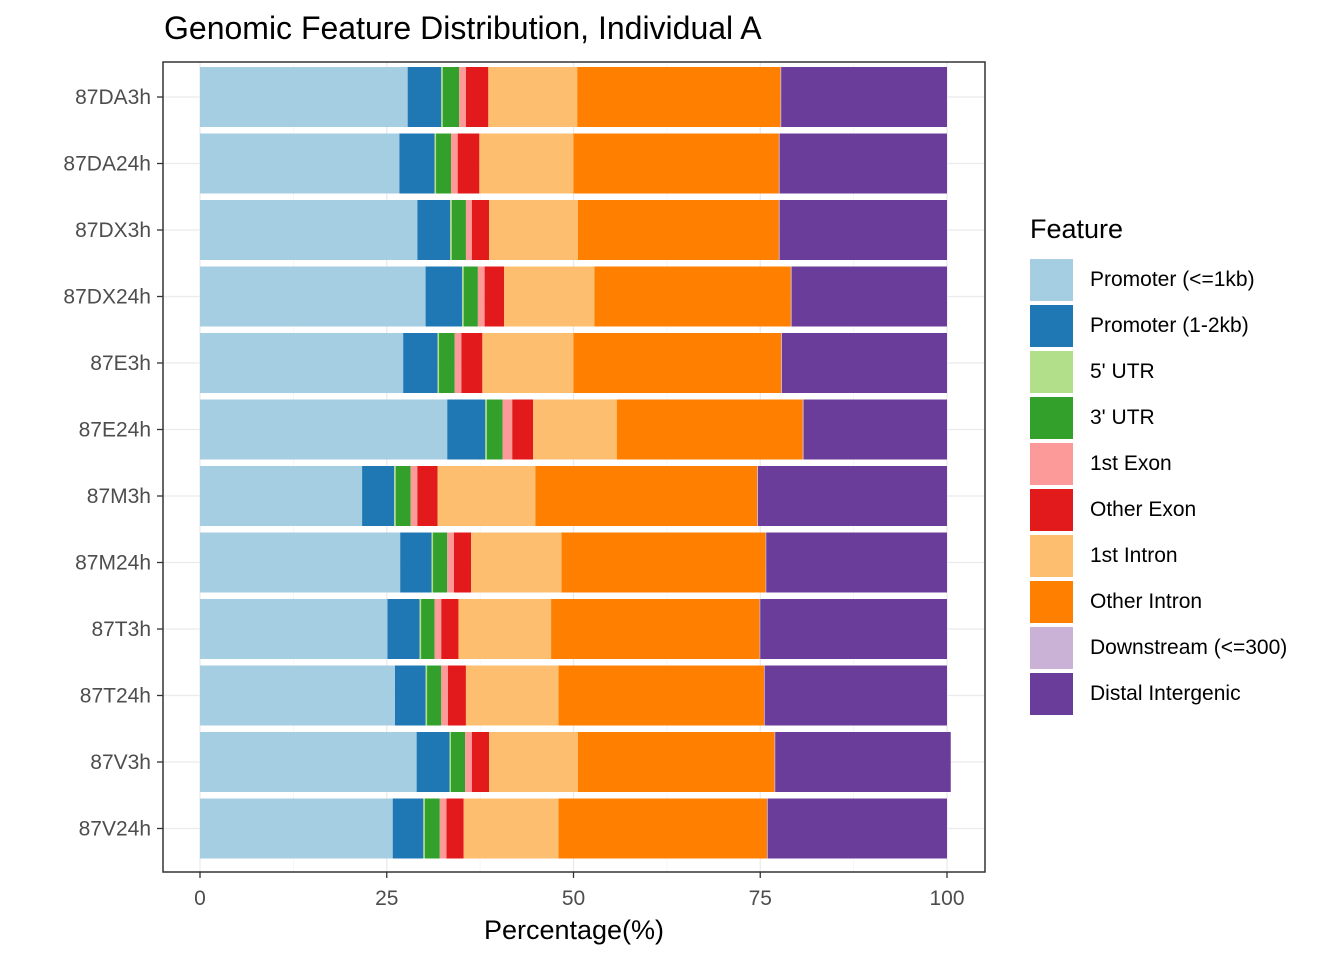 This screenshot has height=960, width=1344. I want to click on y-tick-label: 87E24h, so click(115, 430).